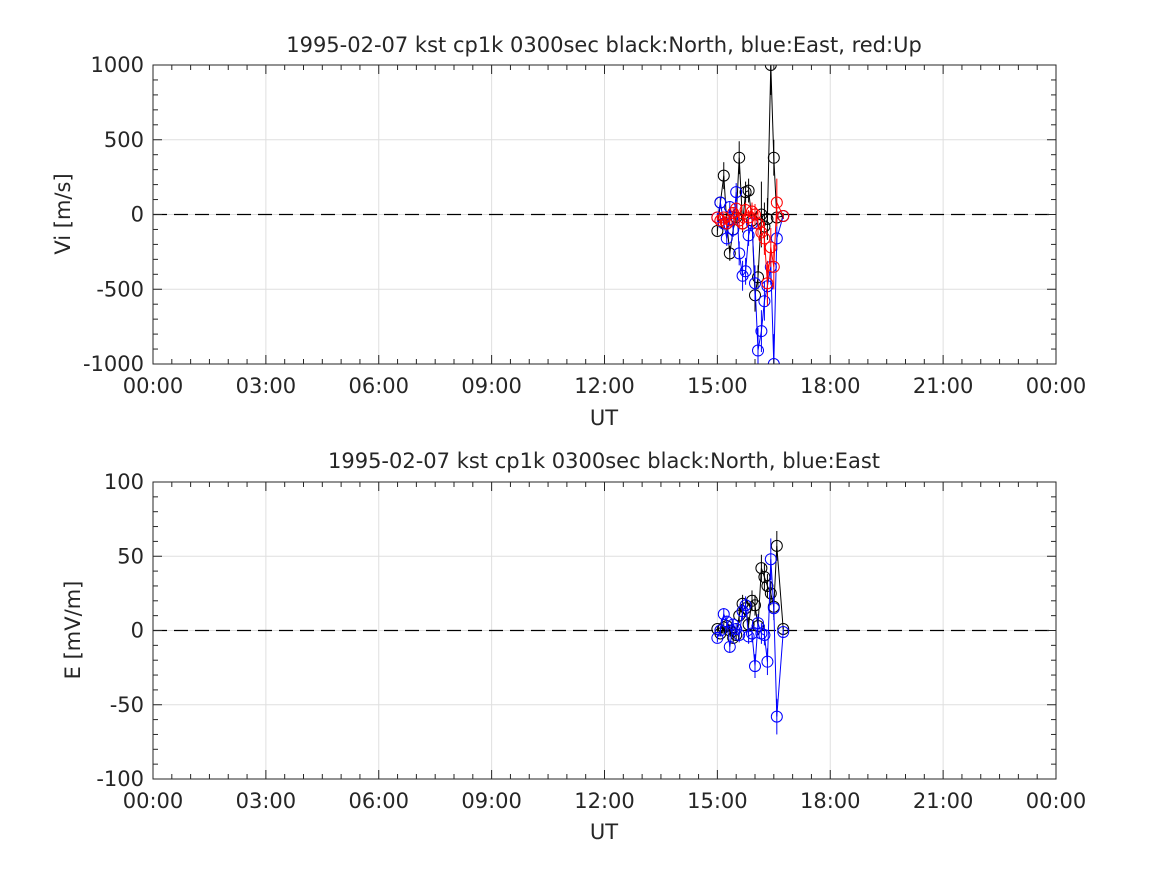 This screenshot has height=875, width=1167. What do you see at coordinates (63, 213) in the screenshot?
I see `velocity-y-axis-label: Vi [m/s]` at bounding box center [63, 213].